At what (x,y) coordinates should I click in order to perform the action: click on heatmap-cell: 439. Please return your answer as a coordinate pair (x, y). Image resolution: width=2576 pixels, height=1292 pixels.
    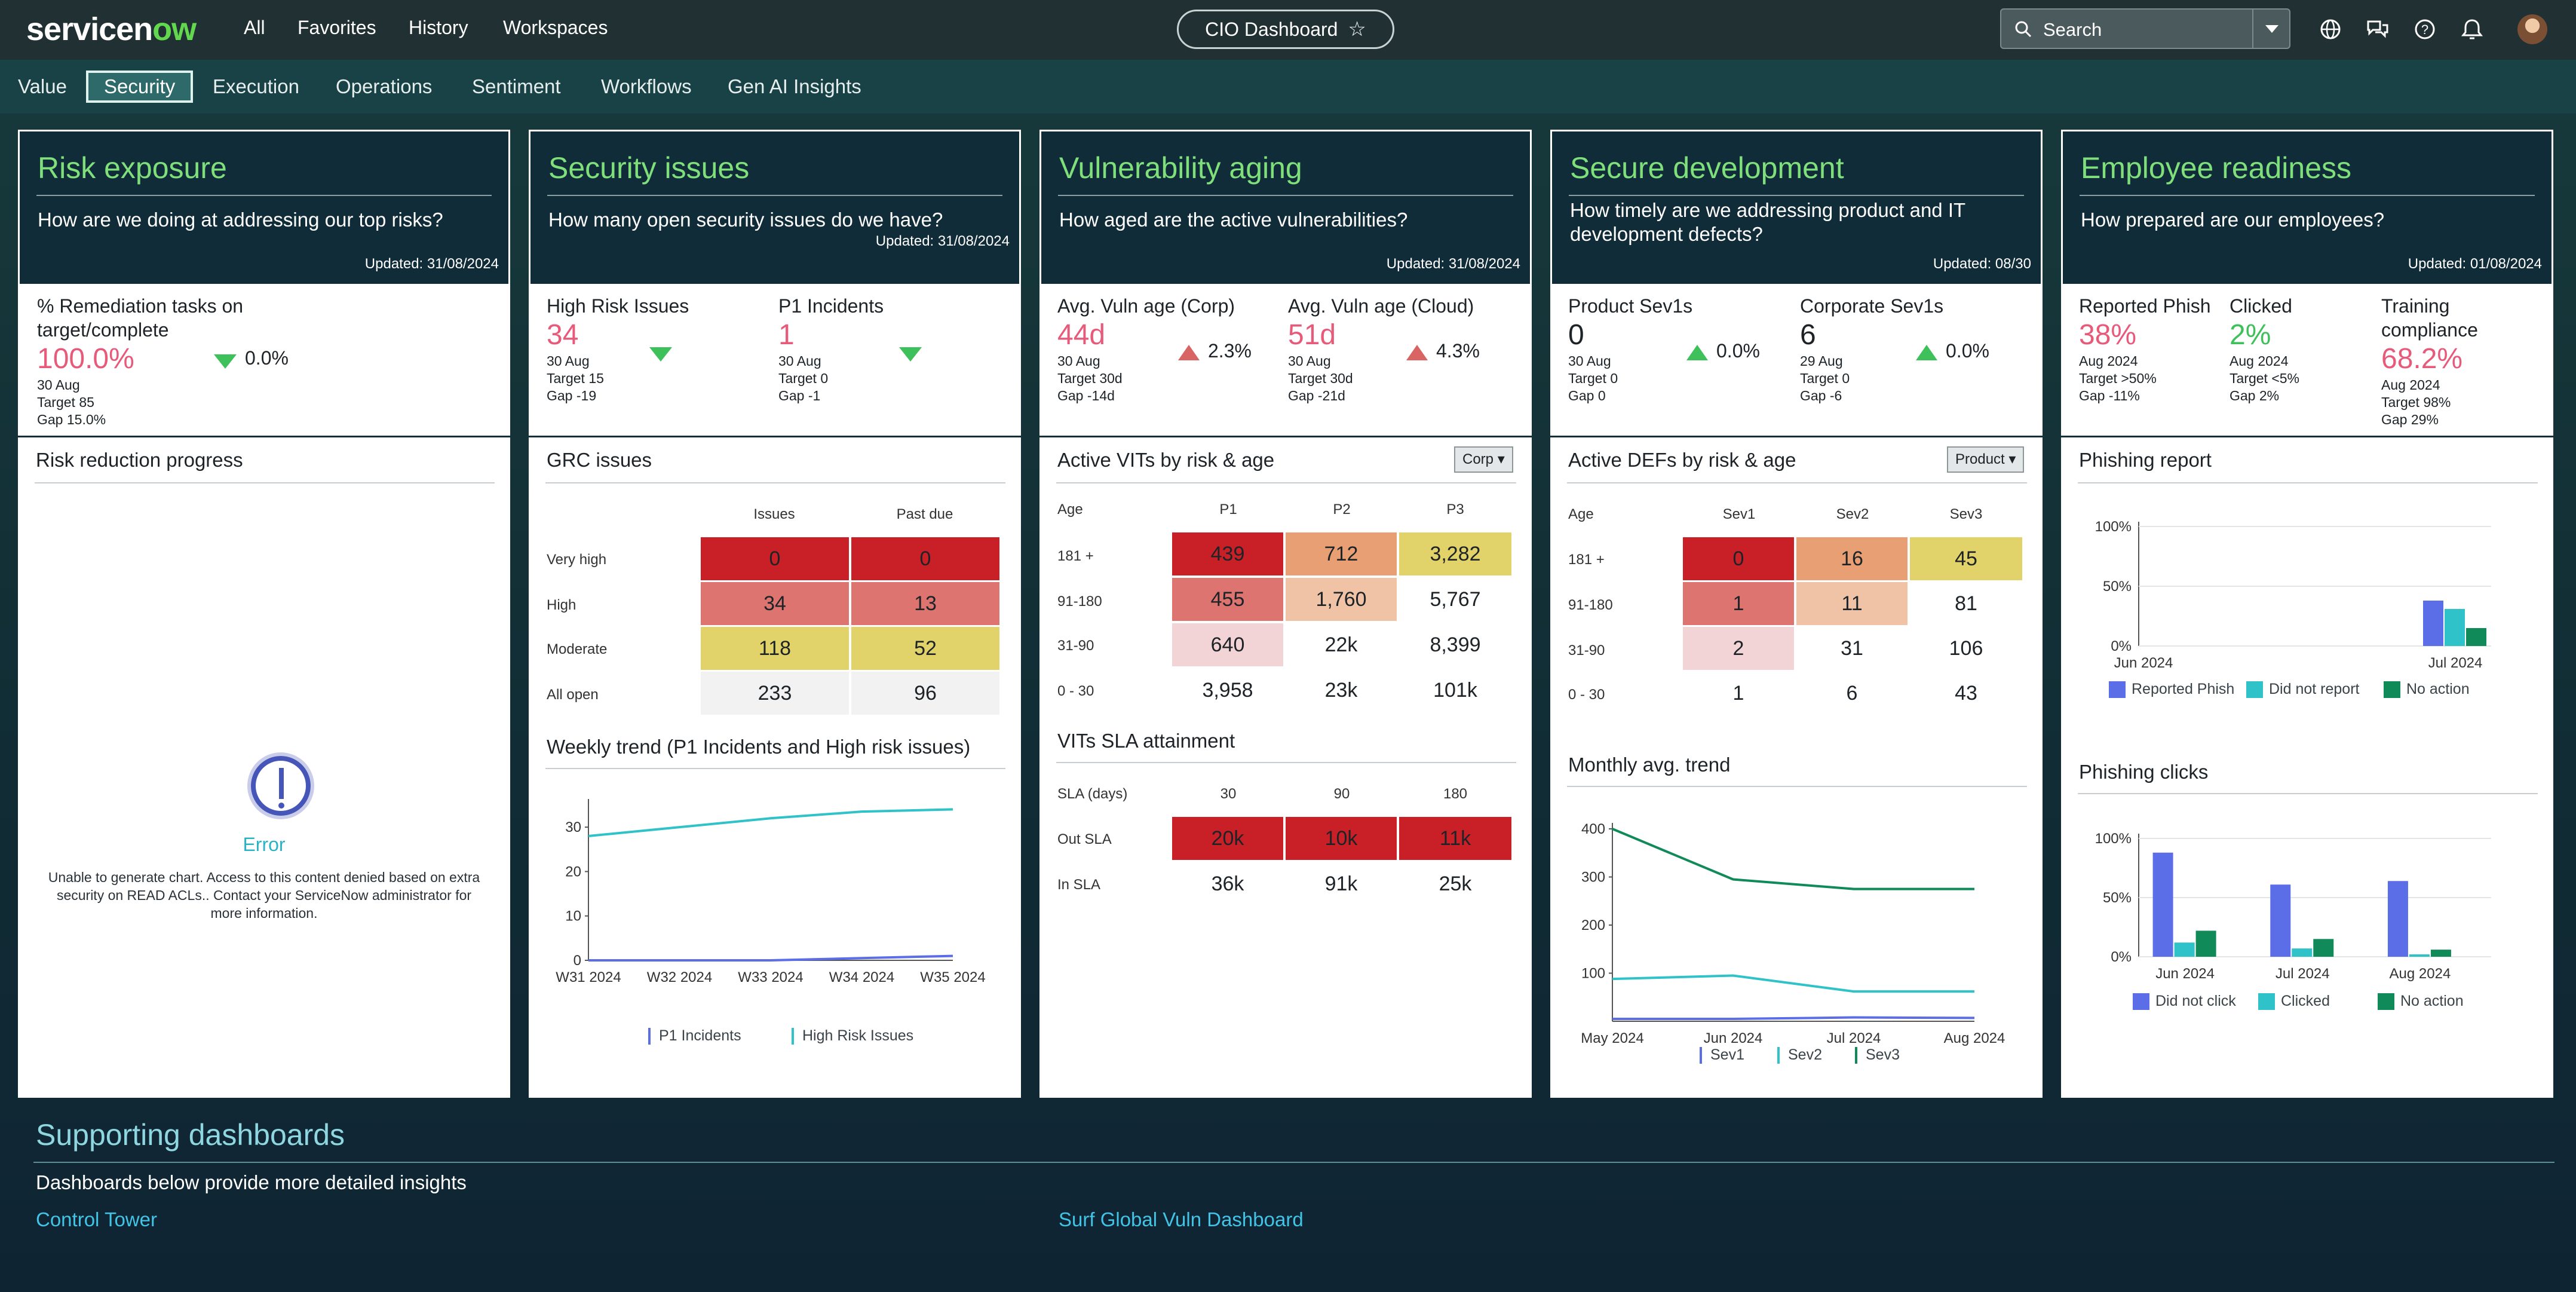
    Looking at the image, I should click on (1227, 553).